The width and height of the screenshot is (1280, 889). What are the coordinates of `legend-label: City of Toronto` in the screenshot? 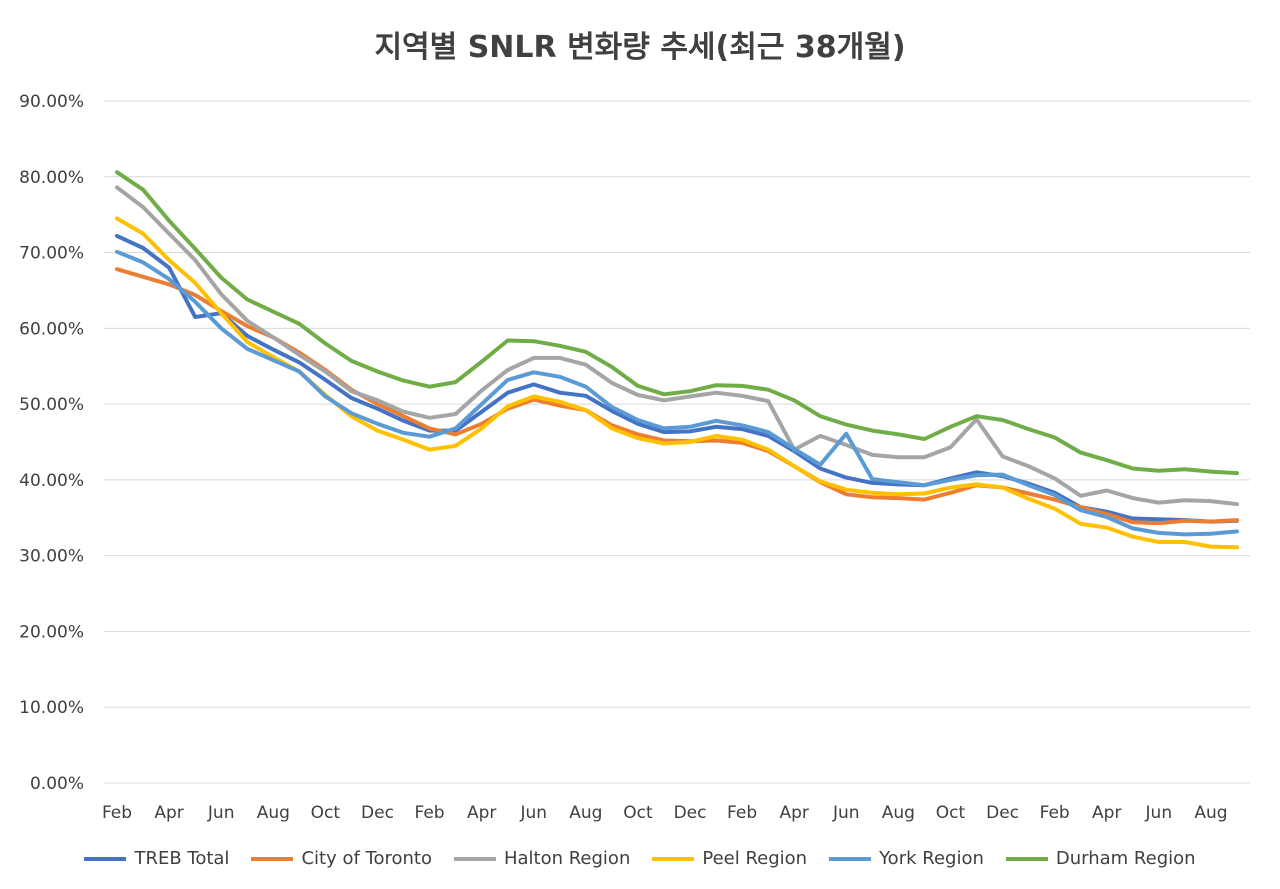 It's located at (366, 858).